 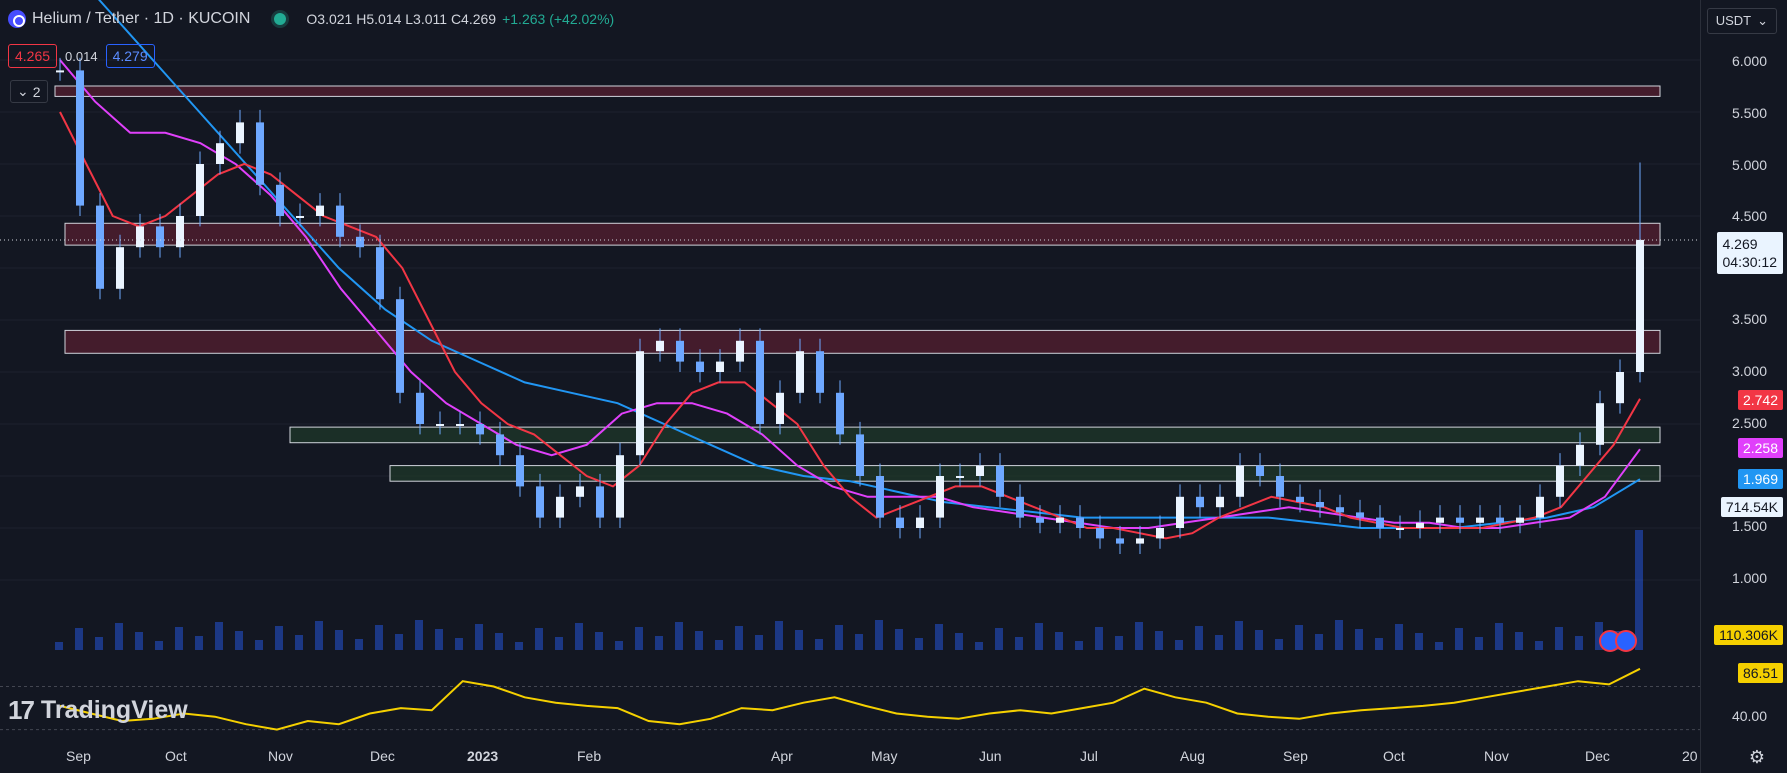 I want to click on time-tick: Feb, so click(x=589, y=756).